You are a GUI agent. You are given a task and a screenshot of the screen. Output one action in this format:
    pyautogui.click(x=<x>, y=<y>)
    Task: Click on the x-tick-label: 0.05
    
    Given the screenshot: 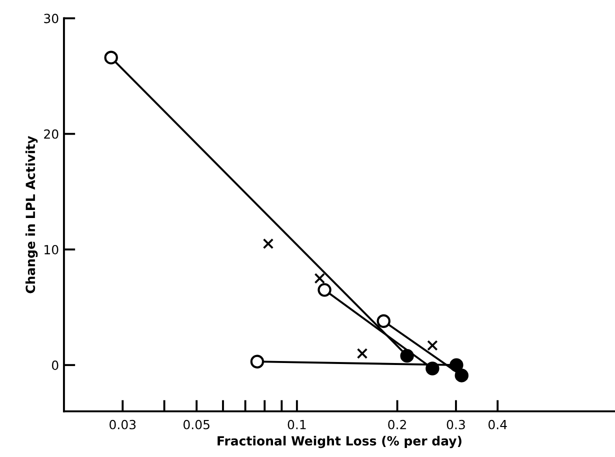 What is the action you would take?
    pyautogui.click(x=197, y=425)
    